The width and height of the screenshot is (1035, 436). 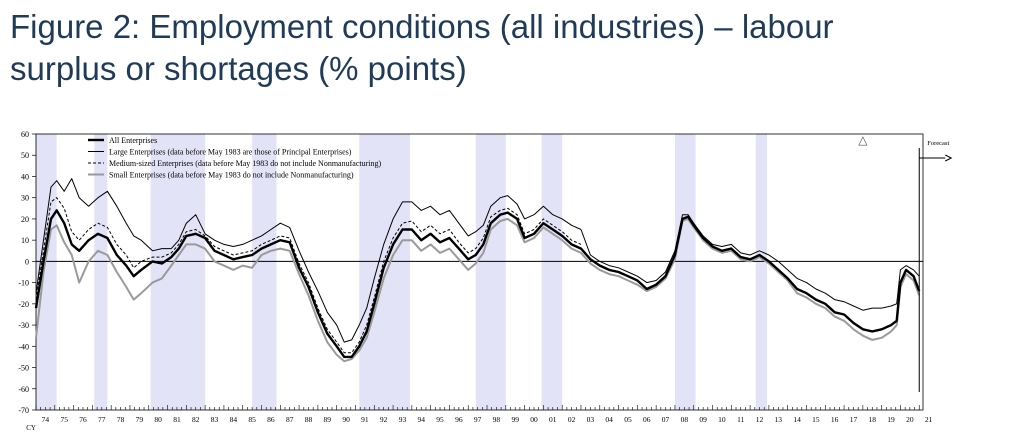 What do you see at coordinates (873, 419) in the screenshot?
I see `x-tick-label: 18` at bounding box center [873, 419].